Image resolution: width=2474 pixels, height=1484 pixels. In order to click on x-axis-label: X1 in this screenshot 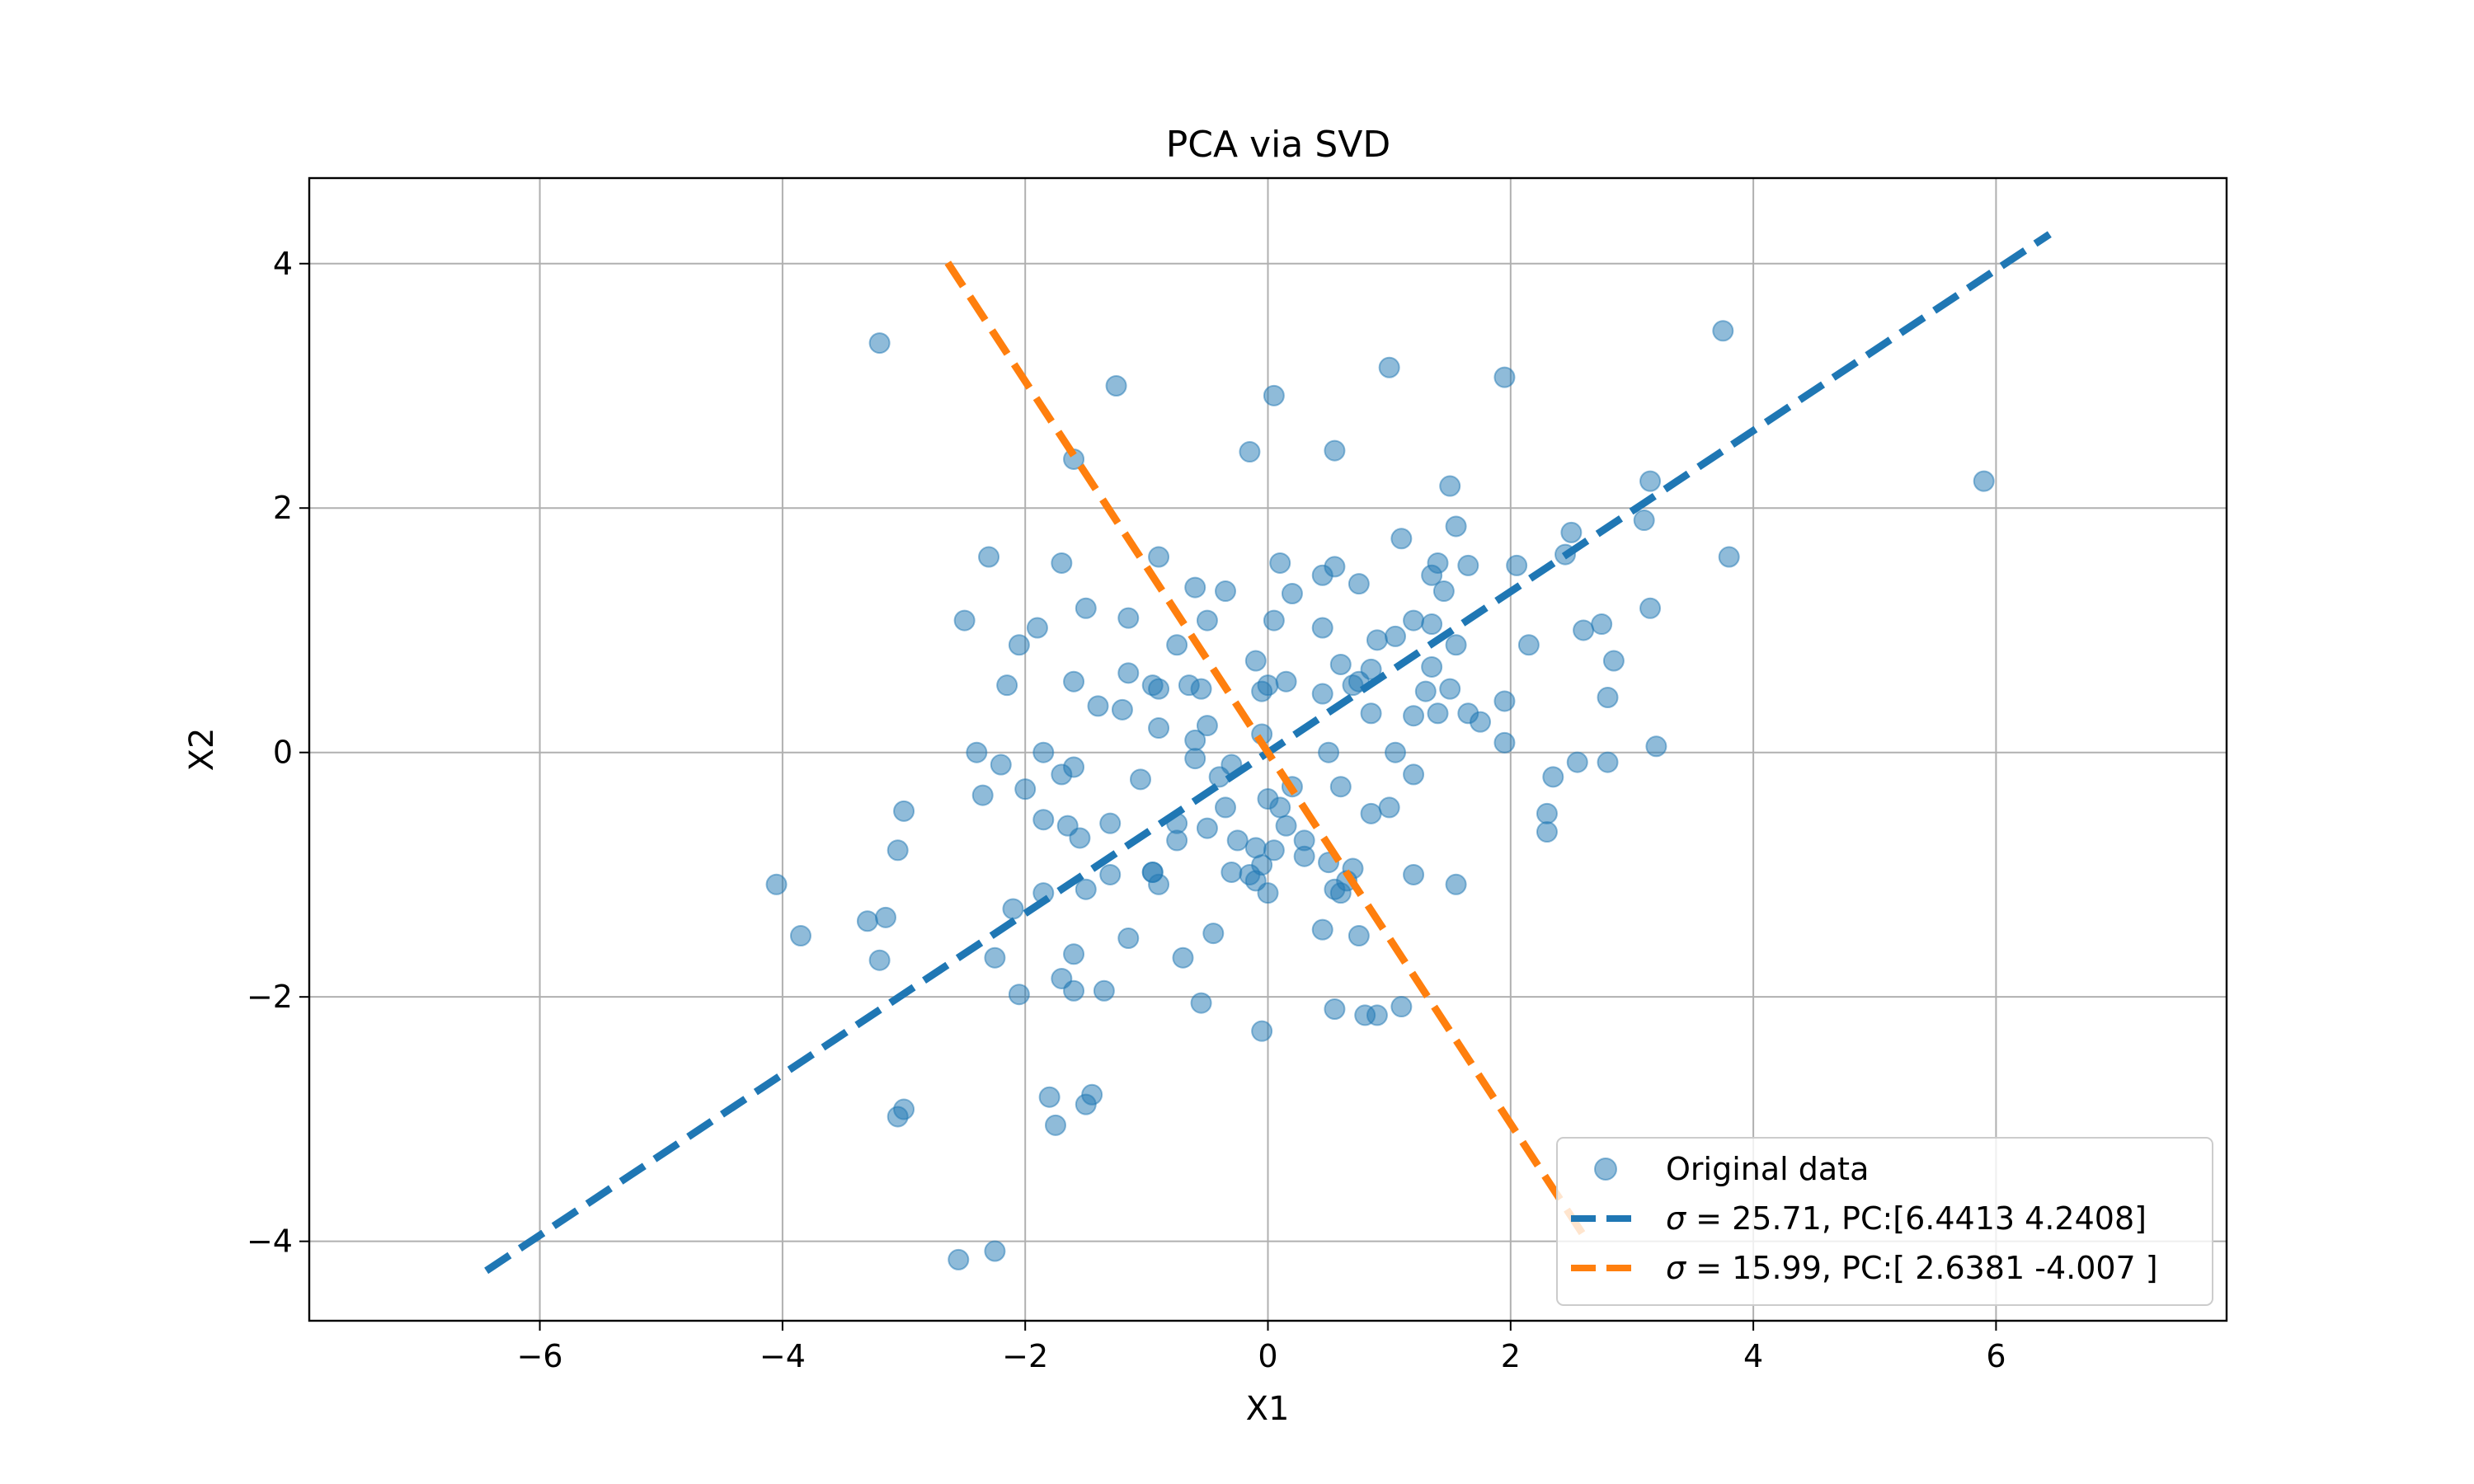, I will do `click(1268, 1409)`.